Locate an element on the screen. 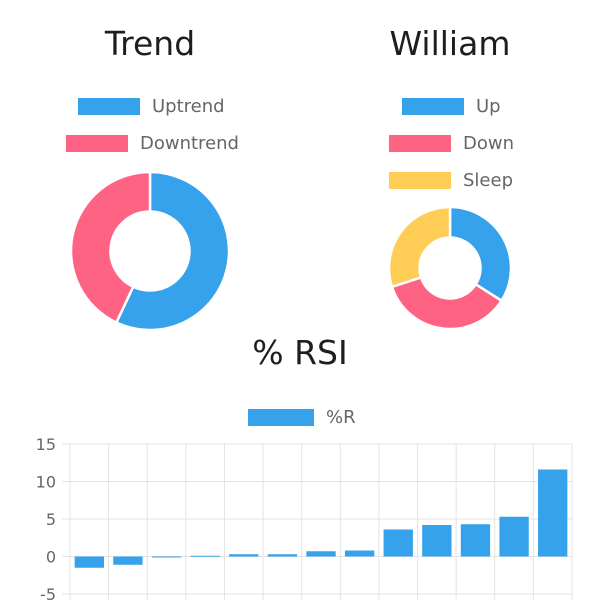 This screenshot has height=600, width=600. trend-doughnut-chart is located at coordinates (150, 251).